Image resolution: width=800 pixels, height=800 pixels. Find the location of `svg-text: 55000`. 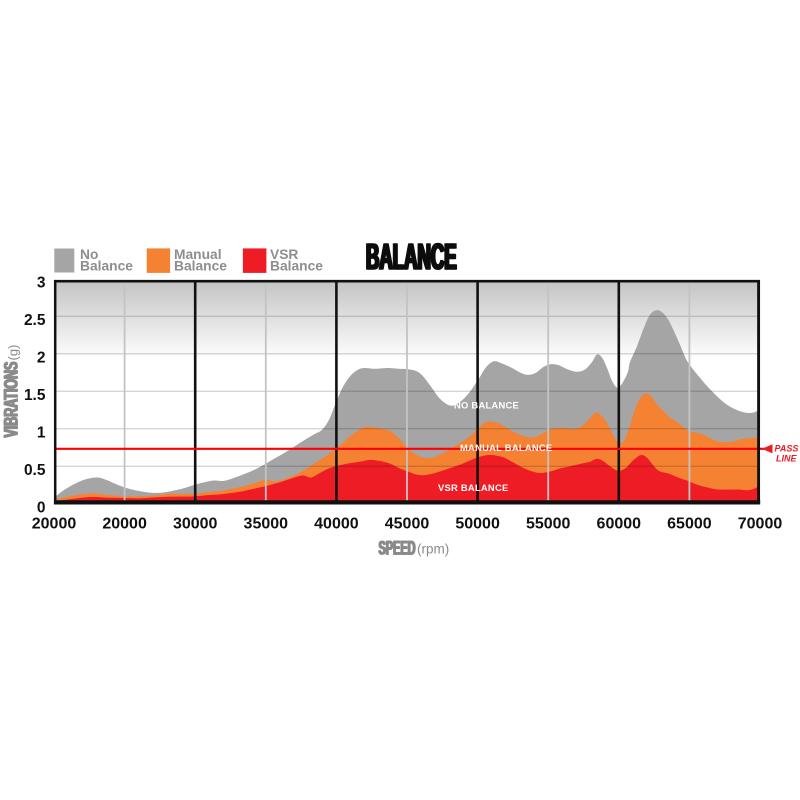

svg-text: 55000 is located at coordinates (548, 524).